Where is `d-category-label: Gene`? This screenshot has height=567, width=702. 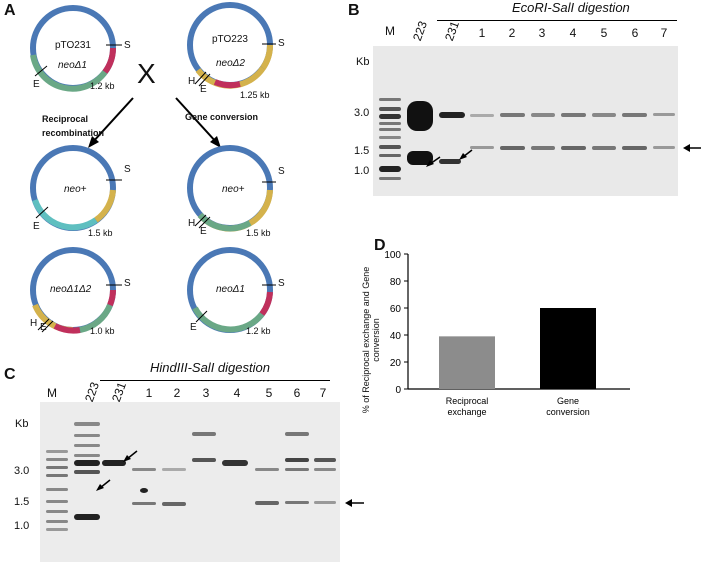
d-category-label: Gene is located at coordinates (568, 401).